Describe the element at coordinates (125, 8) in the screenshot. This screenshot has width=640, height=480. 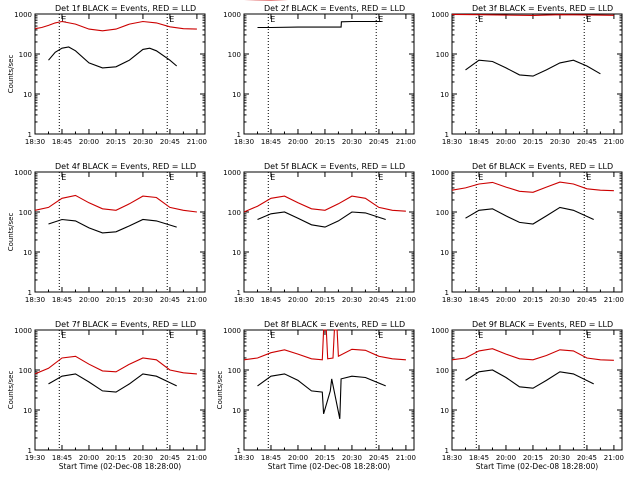
I see `panel-title: Det 1f BLACK = Events, RED = LLD` at that location.